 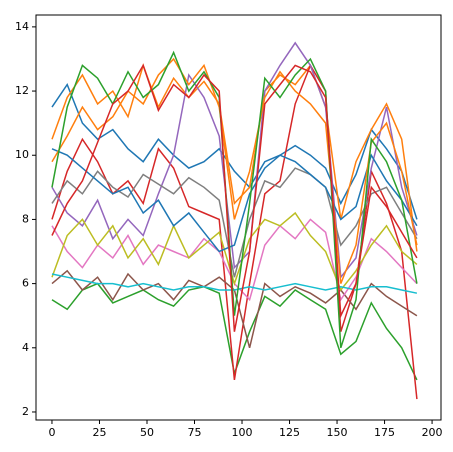 What do you see at coordinates (195, 432) in the screenshot?
I see `x-tick-label: 75` at bounding box center [195, 432].